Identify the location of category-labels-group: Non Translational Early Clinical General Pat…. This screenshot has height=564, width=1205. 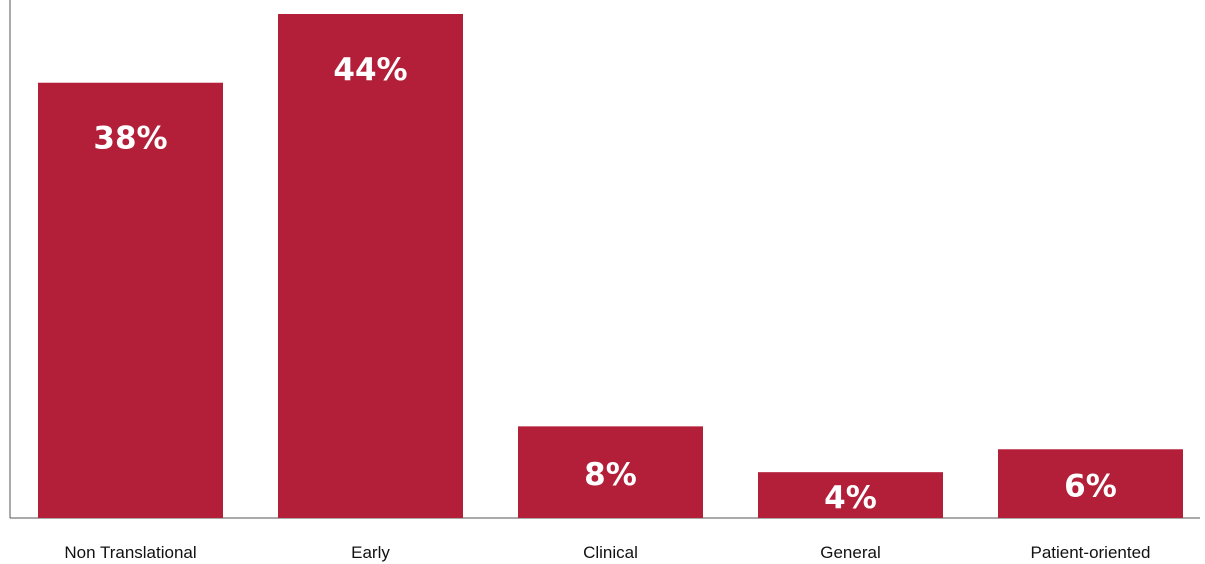
(607, 552).